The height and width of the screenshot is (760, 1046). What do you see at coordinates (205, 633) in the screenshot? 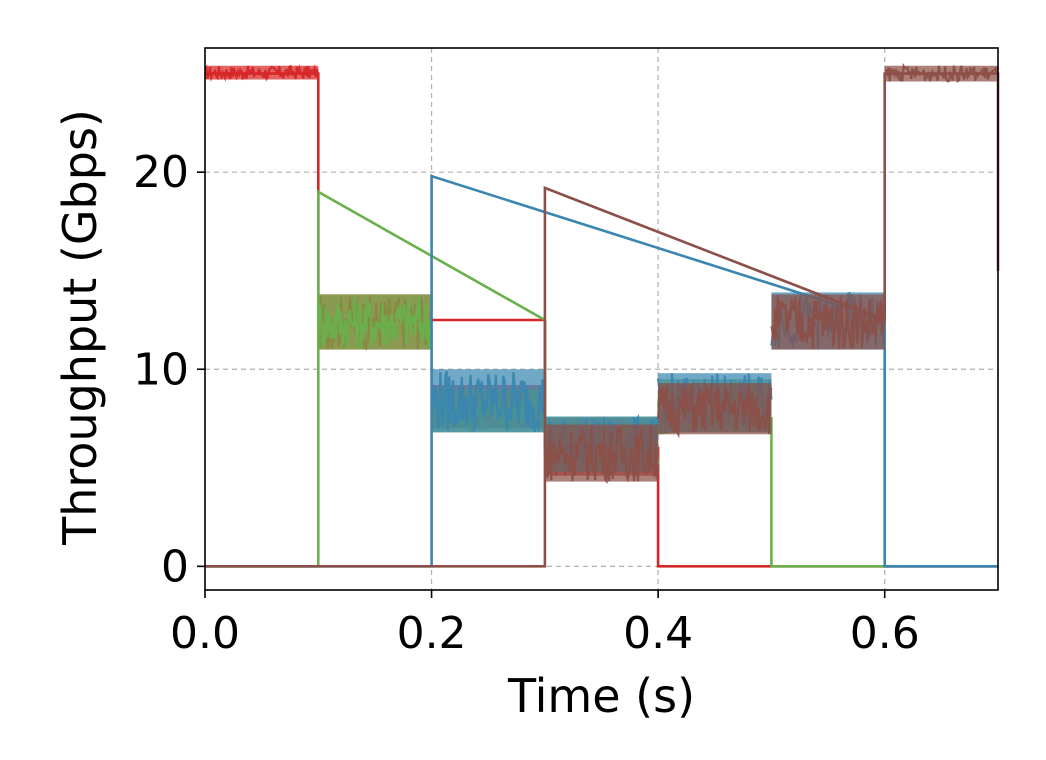
I see `x-tick-label: 0.0` at bounding box center [205, 633].